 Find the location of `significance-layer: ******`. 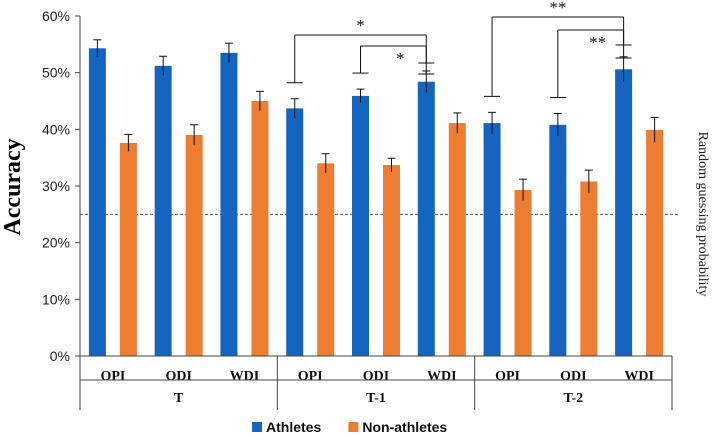

significance-layer: ****** is located at coordinates (459, 49).